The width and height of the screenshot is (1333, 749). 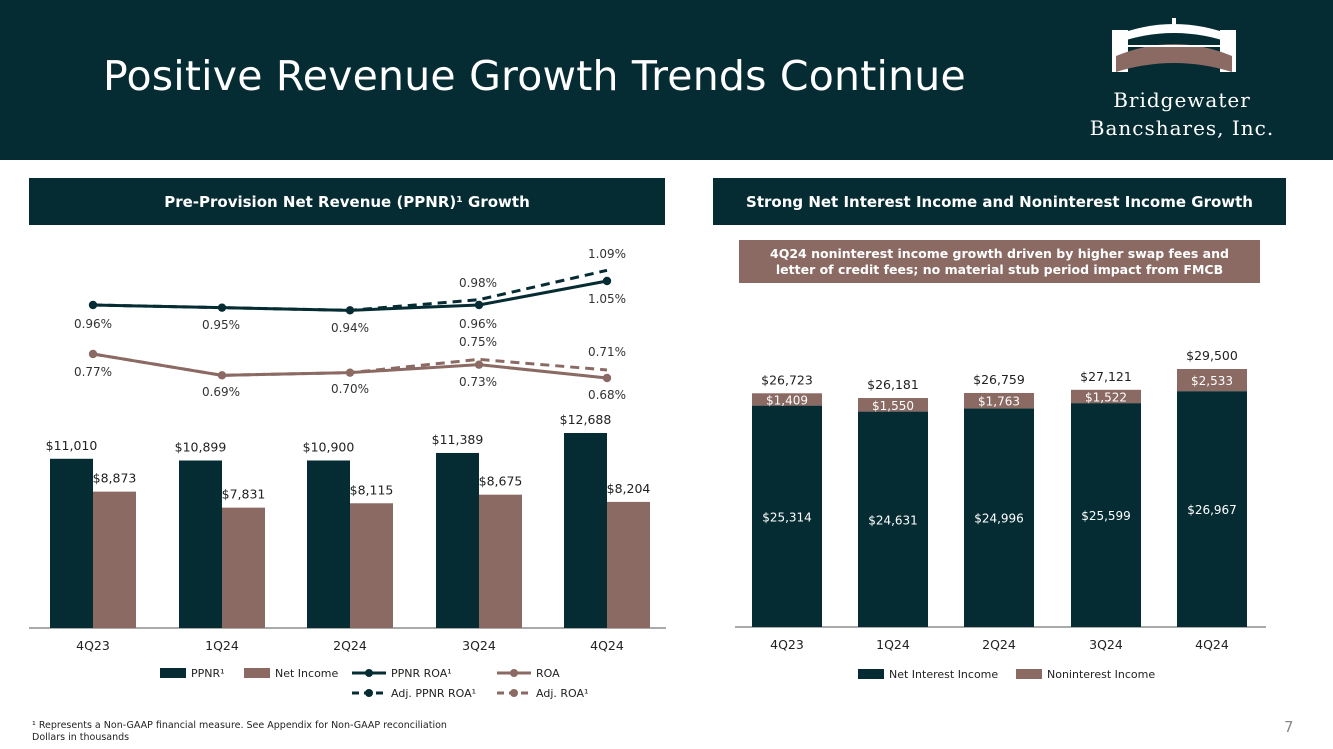 I want to click on roa-line, so click(x=350, y=295).